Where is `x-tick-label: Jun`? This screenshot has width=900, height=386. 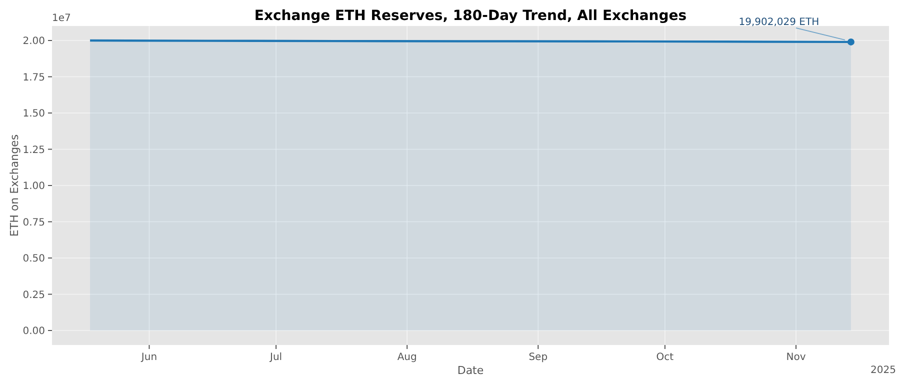
x-tick-label: Jun is located at coordinates (149, 357).